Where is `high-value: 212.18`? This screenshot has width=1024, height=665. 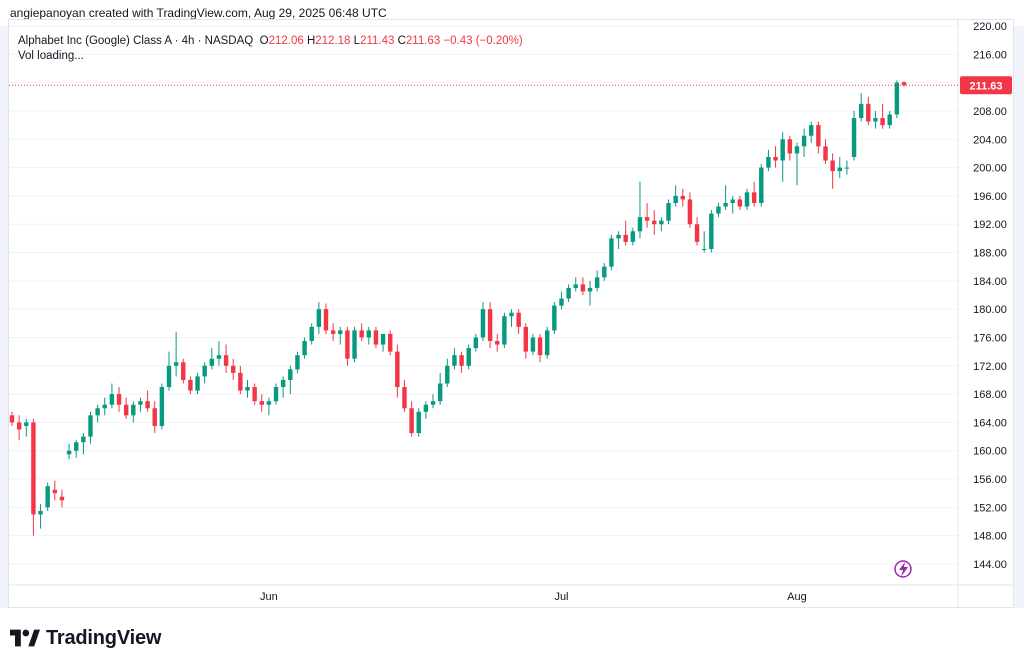 high-value: 212.18 is located at coordinates (333, 41).